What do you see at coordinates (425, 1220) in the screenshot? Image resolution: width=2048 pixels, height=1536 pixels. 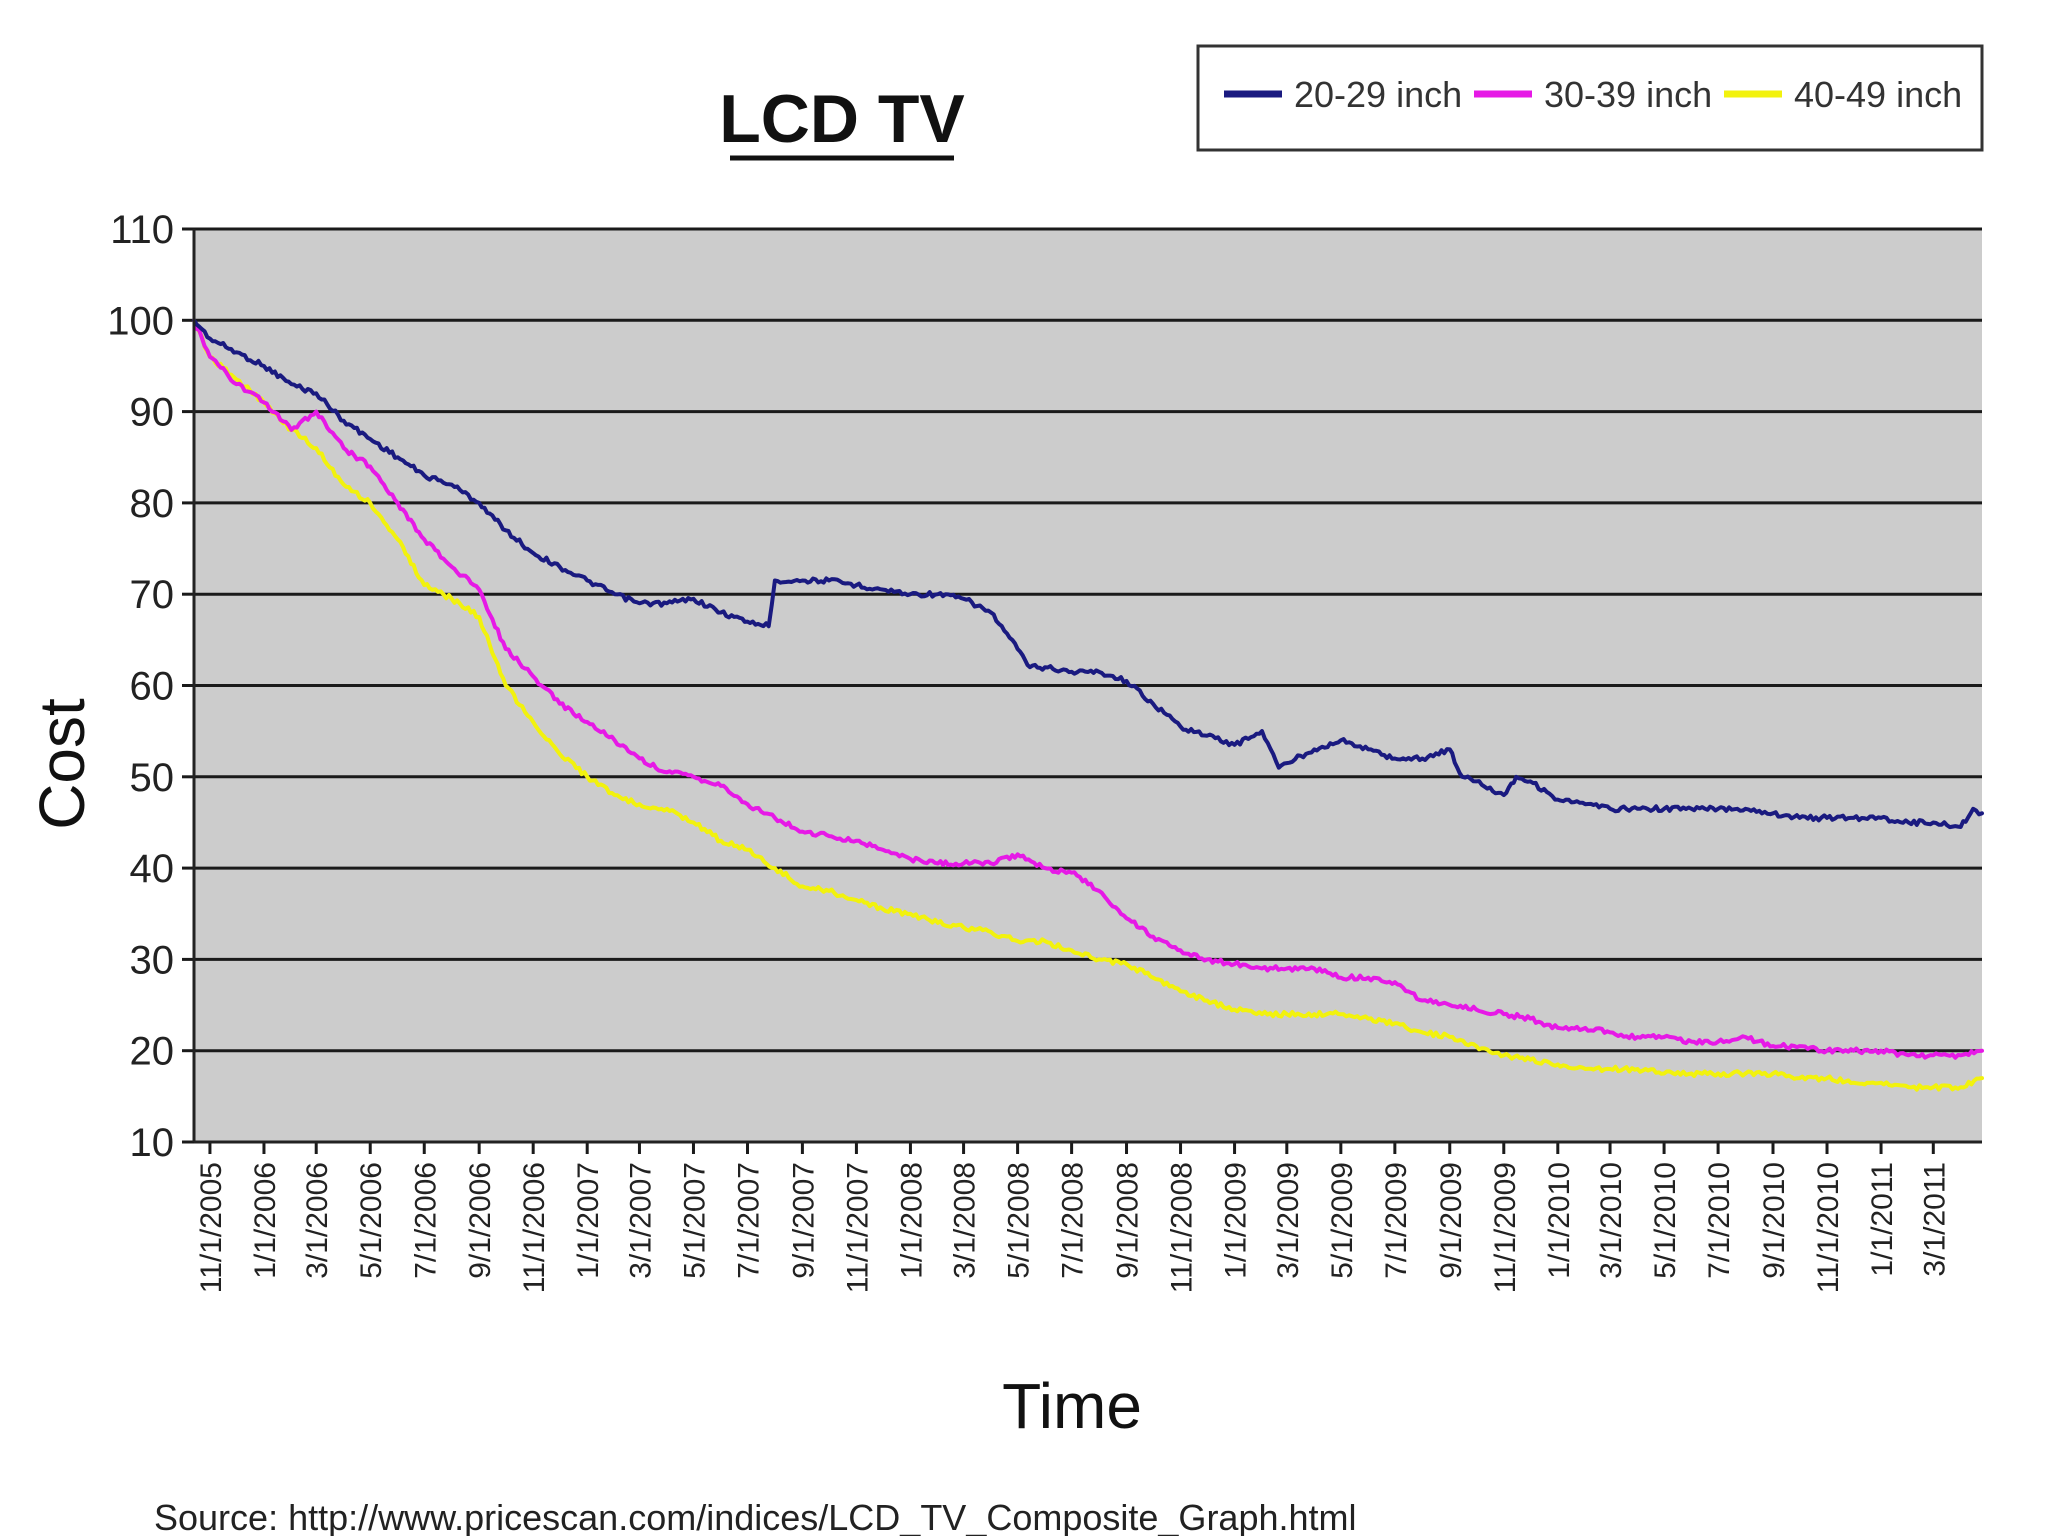 I see `x-tick-label: 7/1/2006` at bounding box center [425, 1220].